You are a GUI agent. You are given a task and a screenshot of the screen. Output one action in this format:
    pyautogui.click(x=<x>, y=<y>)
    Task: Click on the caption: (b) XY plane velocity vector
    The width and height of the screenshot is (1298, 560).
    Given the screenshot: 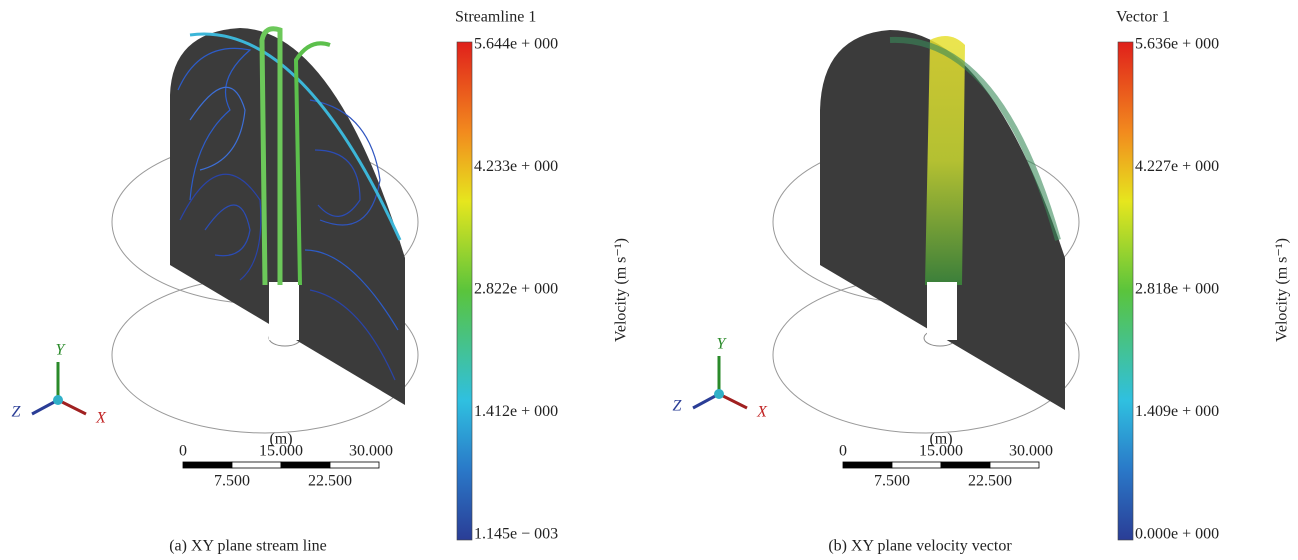 What is the action you would take?
    pyautogui.click(x=920, y=546)
    